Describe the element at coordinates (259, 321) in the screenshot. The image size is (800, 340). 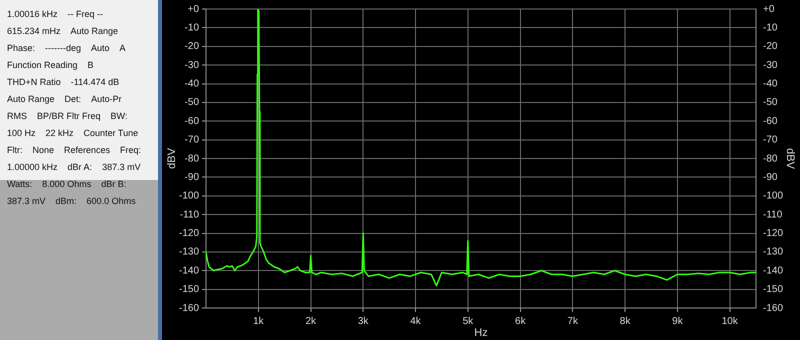
I see `x-tick-label: 1k` at that location.